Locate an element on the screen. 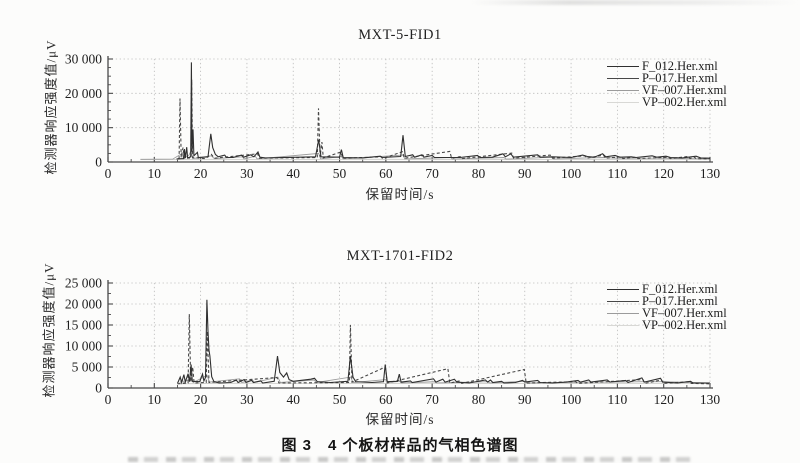  svg-text: 5 000 is located at coordinates (87, 367).